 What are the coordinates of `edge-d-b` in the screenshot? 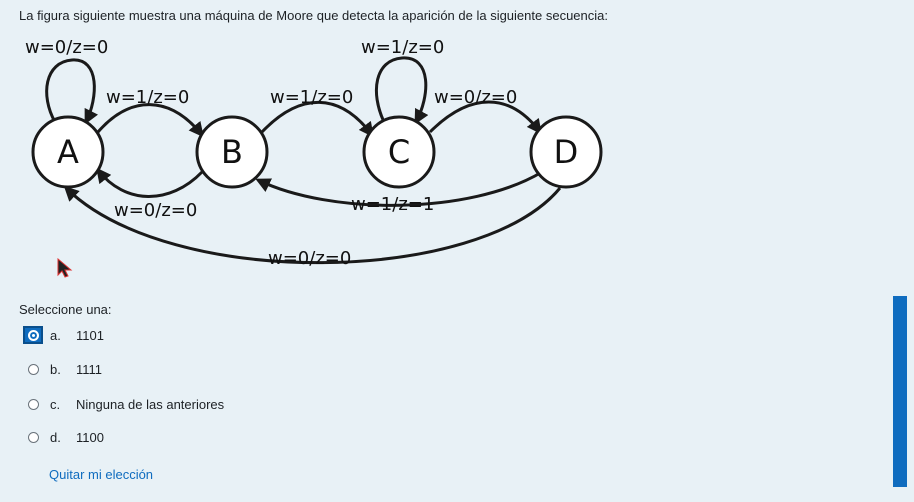 It's located at (399, 188).